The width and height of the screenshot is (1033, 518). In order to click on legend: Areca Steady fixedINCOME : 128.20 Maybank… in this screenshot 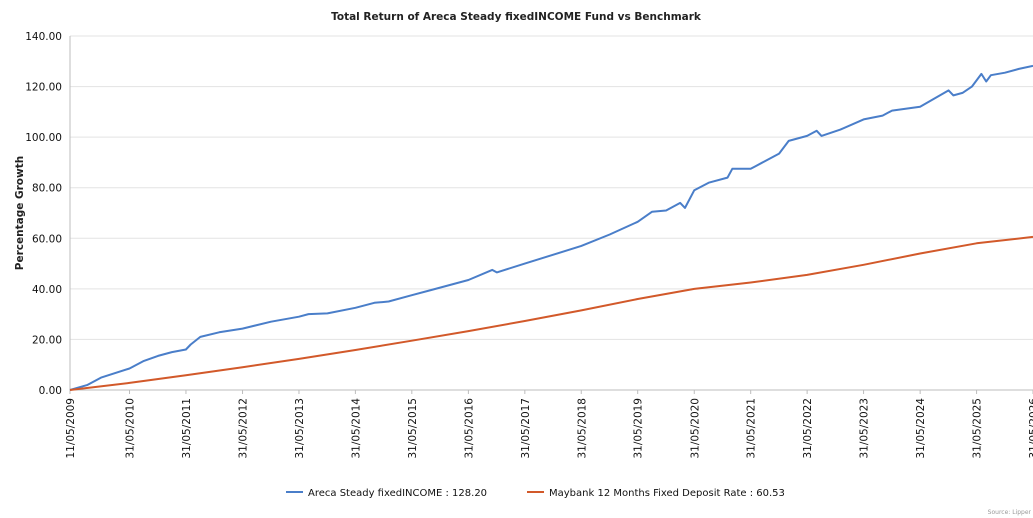, I will do `click(535, 493)`.